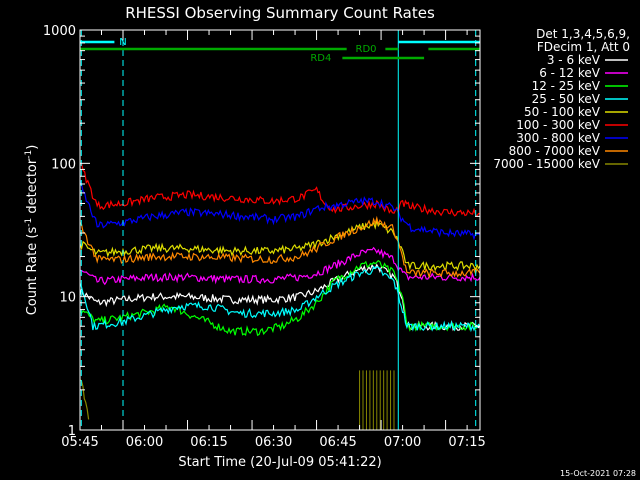 Image resolution: width=640 pixels, height=480 pixels. What do you see at coordinates (555, 151) in the screenshot?
I see `legend-label: 800 - 7000 keV` at bounding box center [555, 151].